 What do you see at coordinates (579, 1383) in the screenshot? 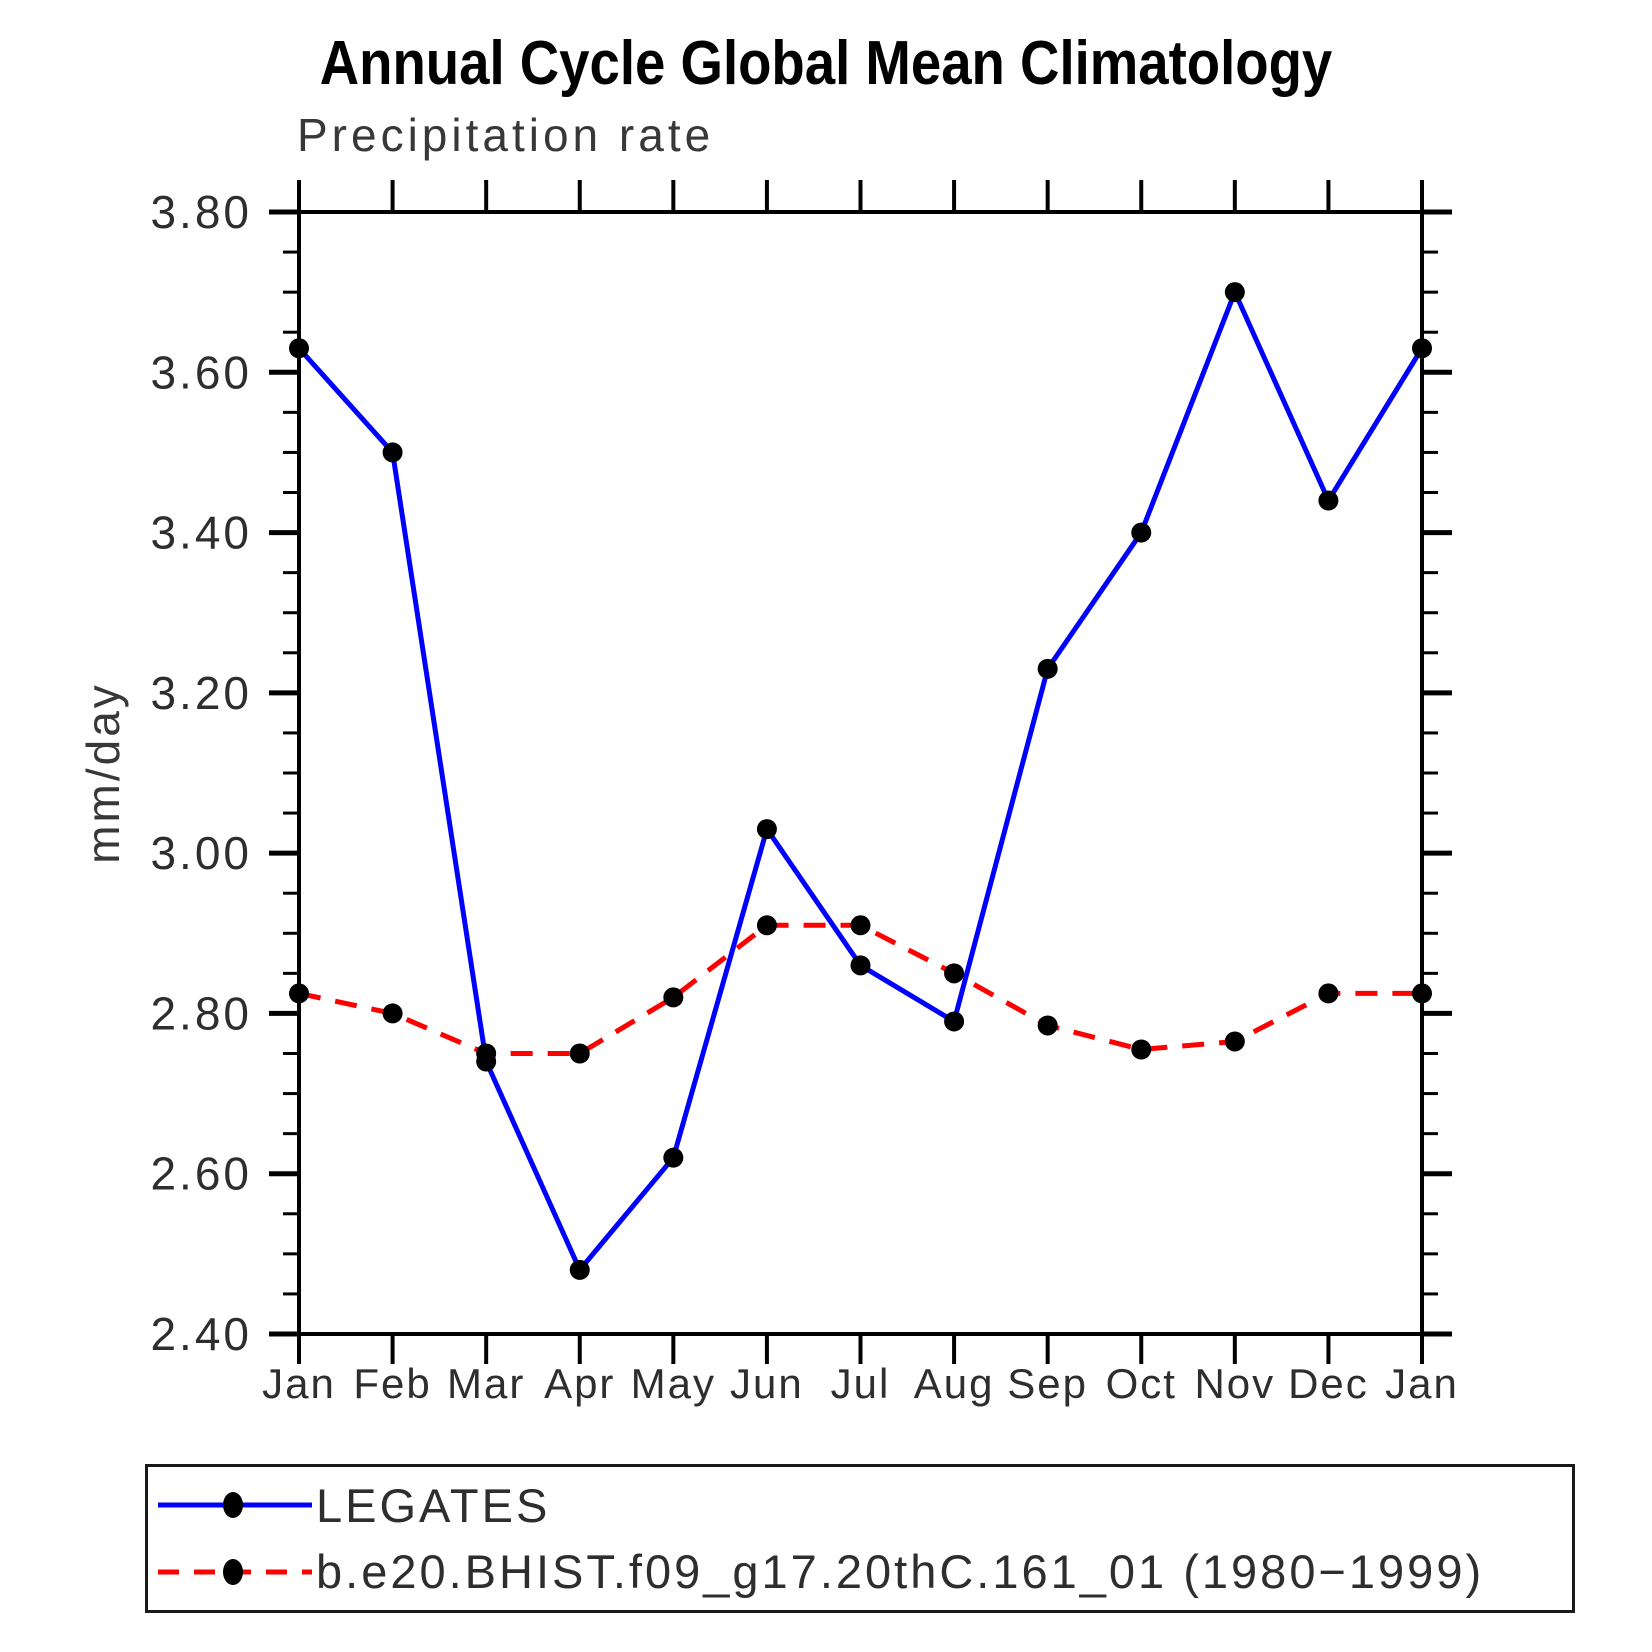
I see `x-tick-label: Apr` at bounding box center [579, 1383].